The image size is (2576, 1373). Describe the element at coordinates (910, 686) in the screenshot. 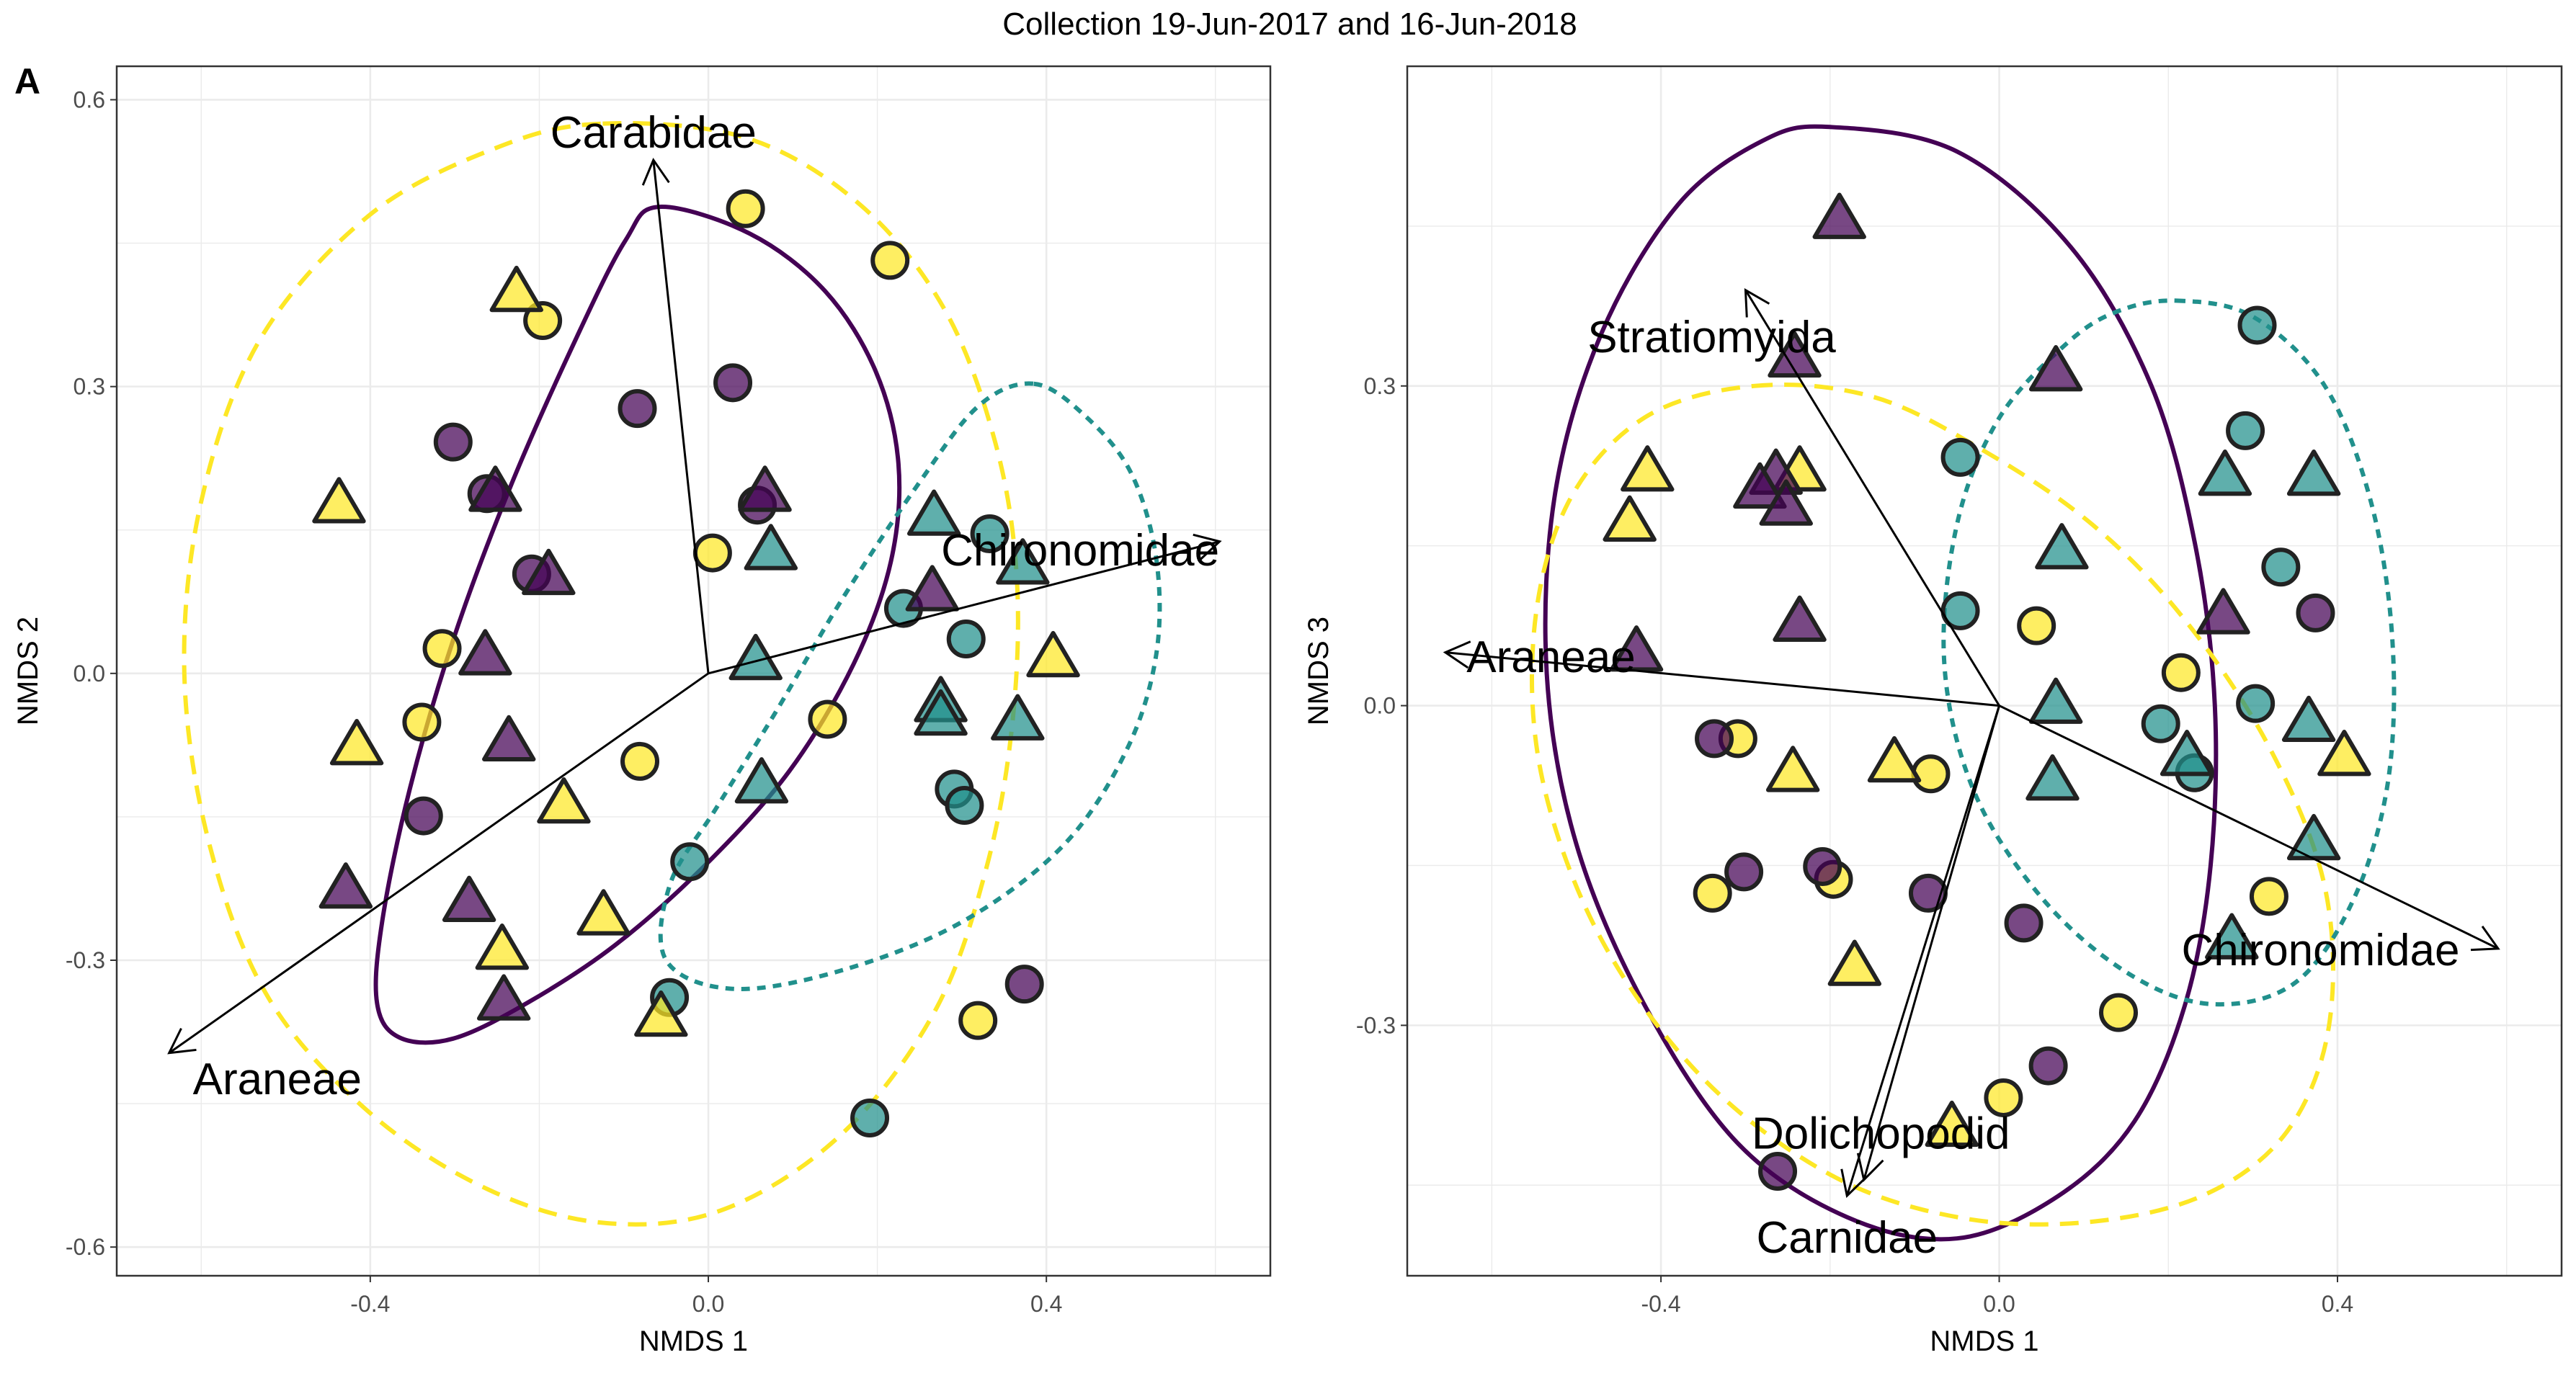

I see `teal-dotted-ellipse` at that location.